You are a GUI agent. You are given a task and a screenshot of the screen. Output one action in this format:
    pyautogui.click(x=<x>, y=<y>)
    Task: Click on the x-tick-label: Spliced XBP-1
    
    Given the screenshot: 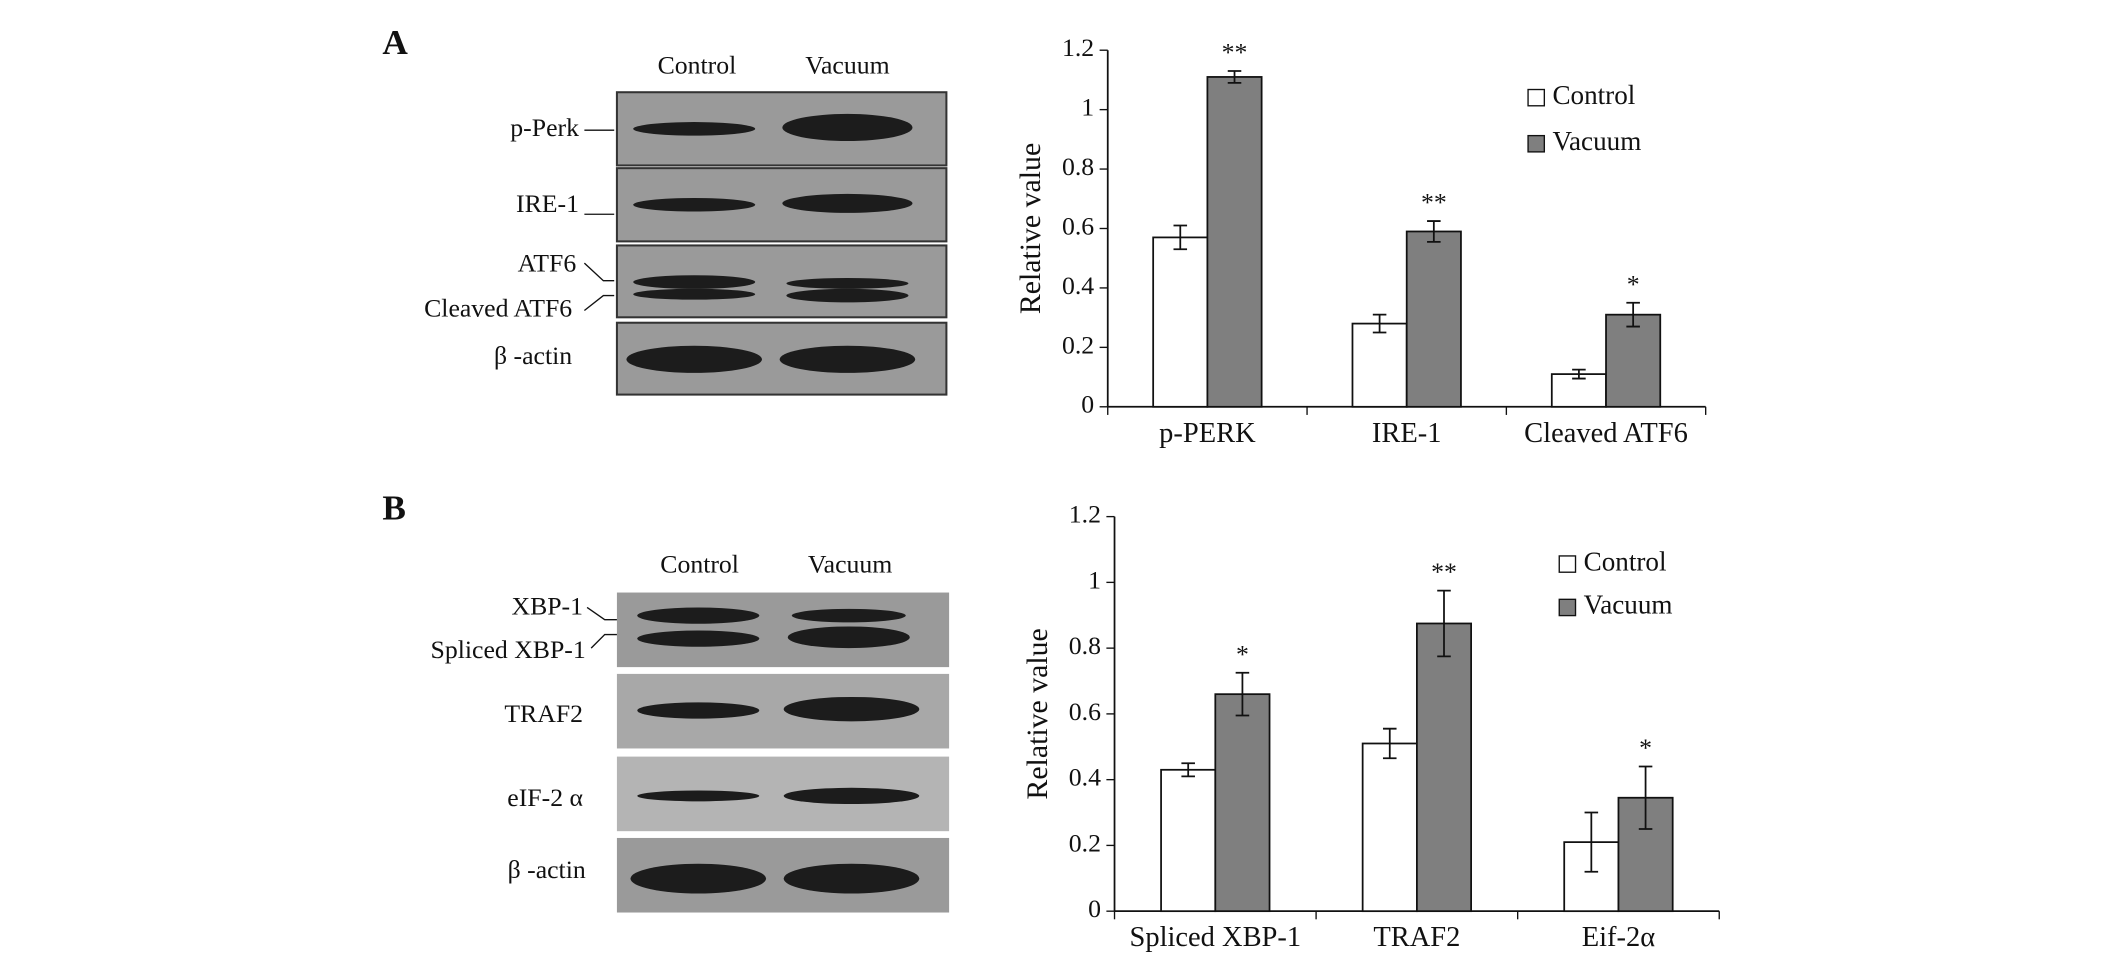 What is the action you would take?
    pyautogui.click(x=1216, y=937)
    